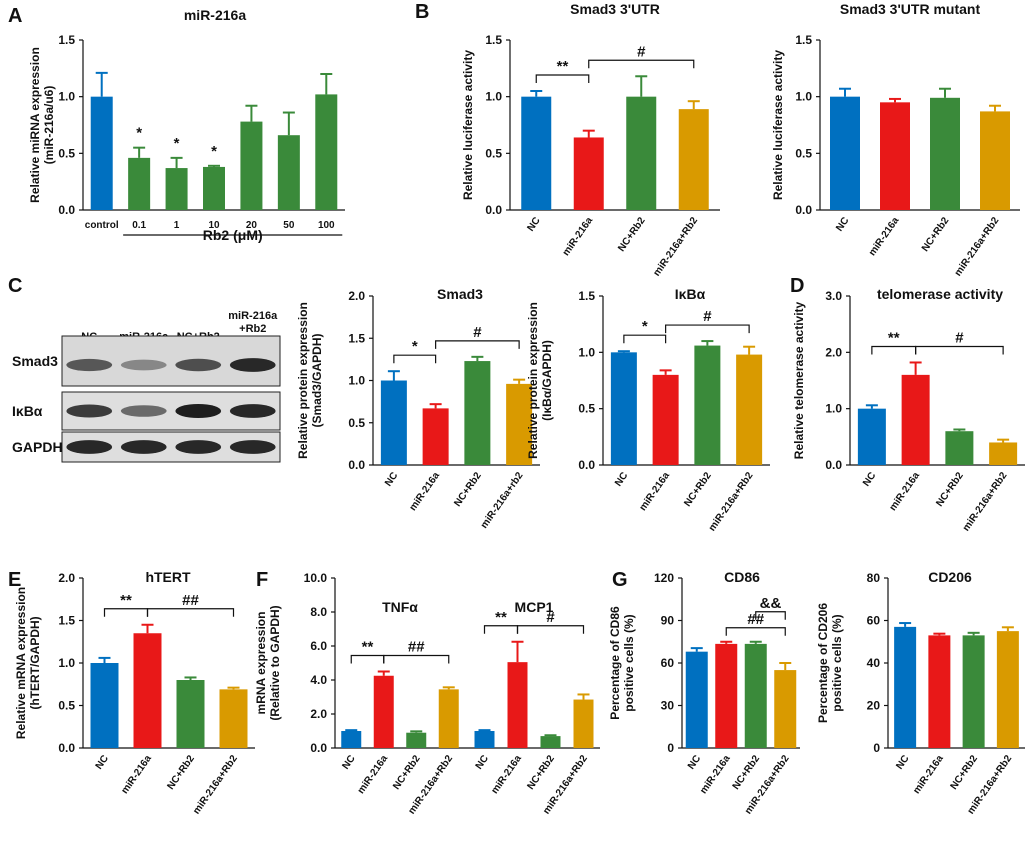 Image resolution: width=1031 pixels, height=856 pixels. What do you see at coordinates (15, 16) in the screenshot?
I see `panel-label: A` at bounding box center [15, 16].